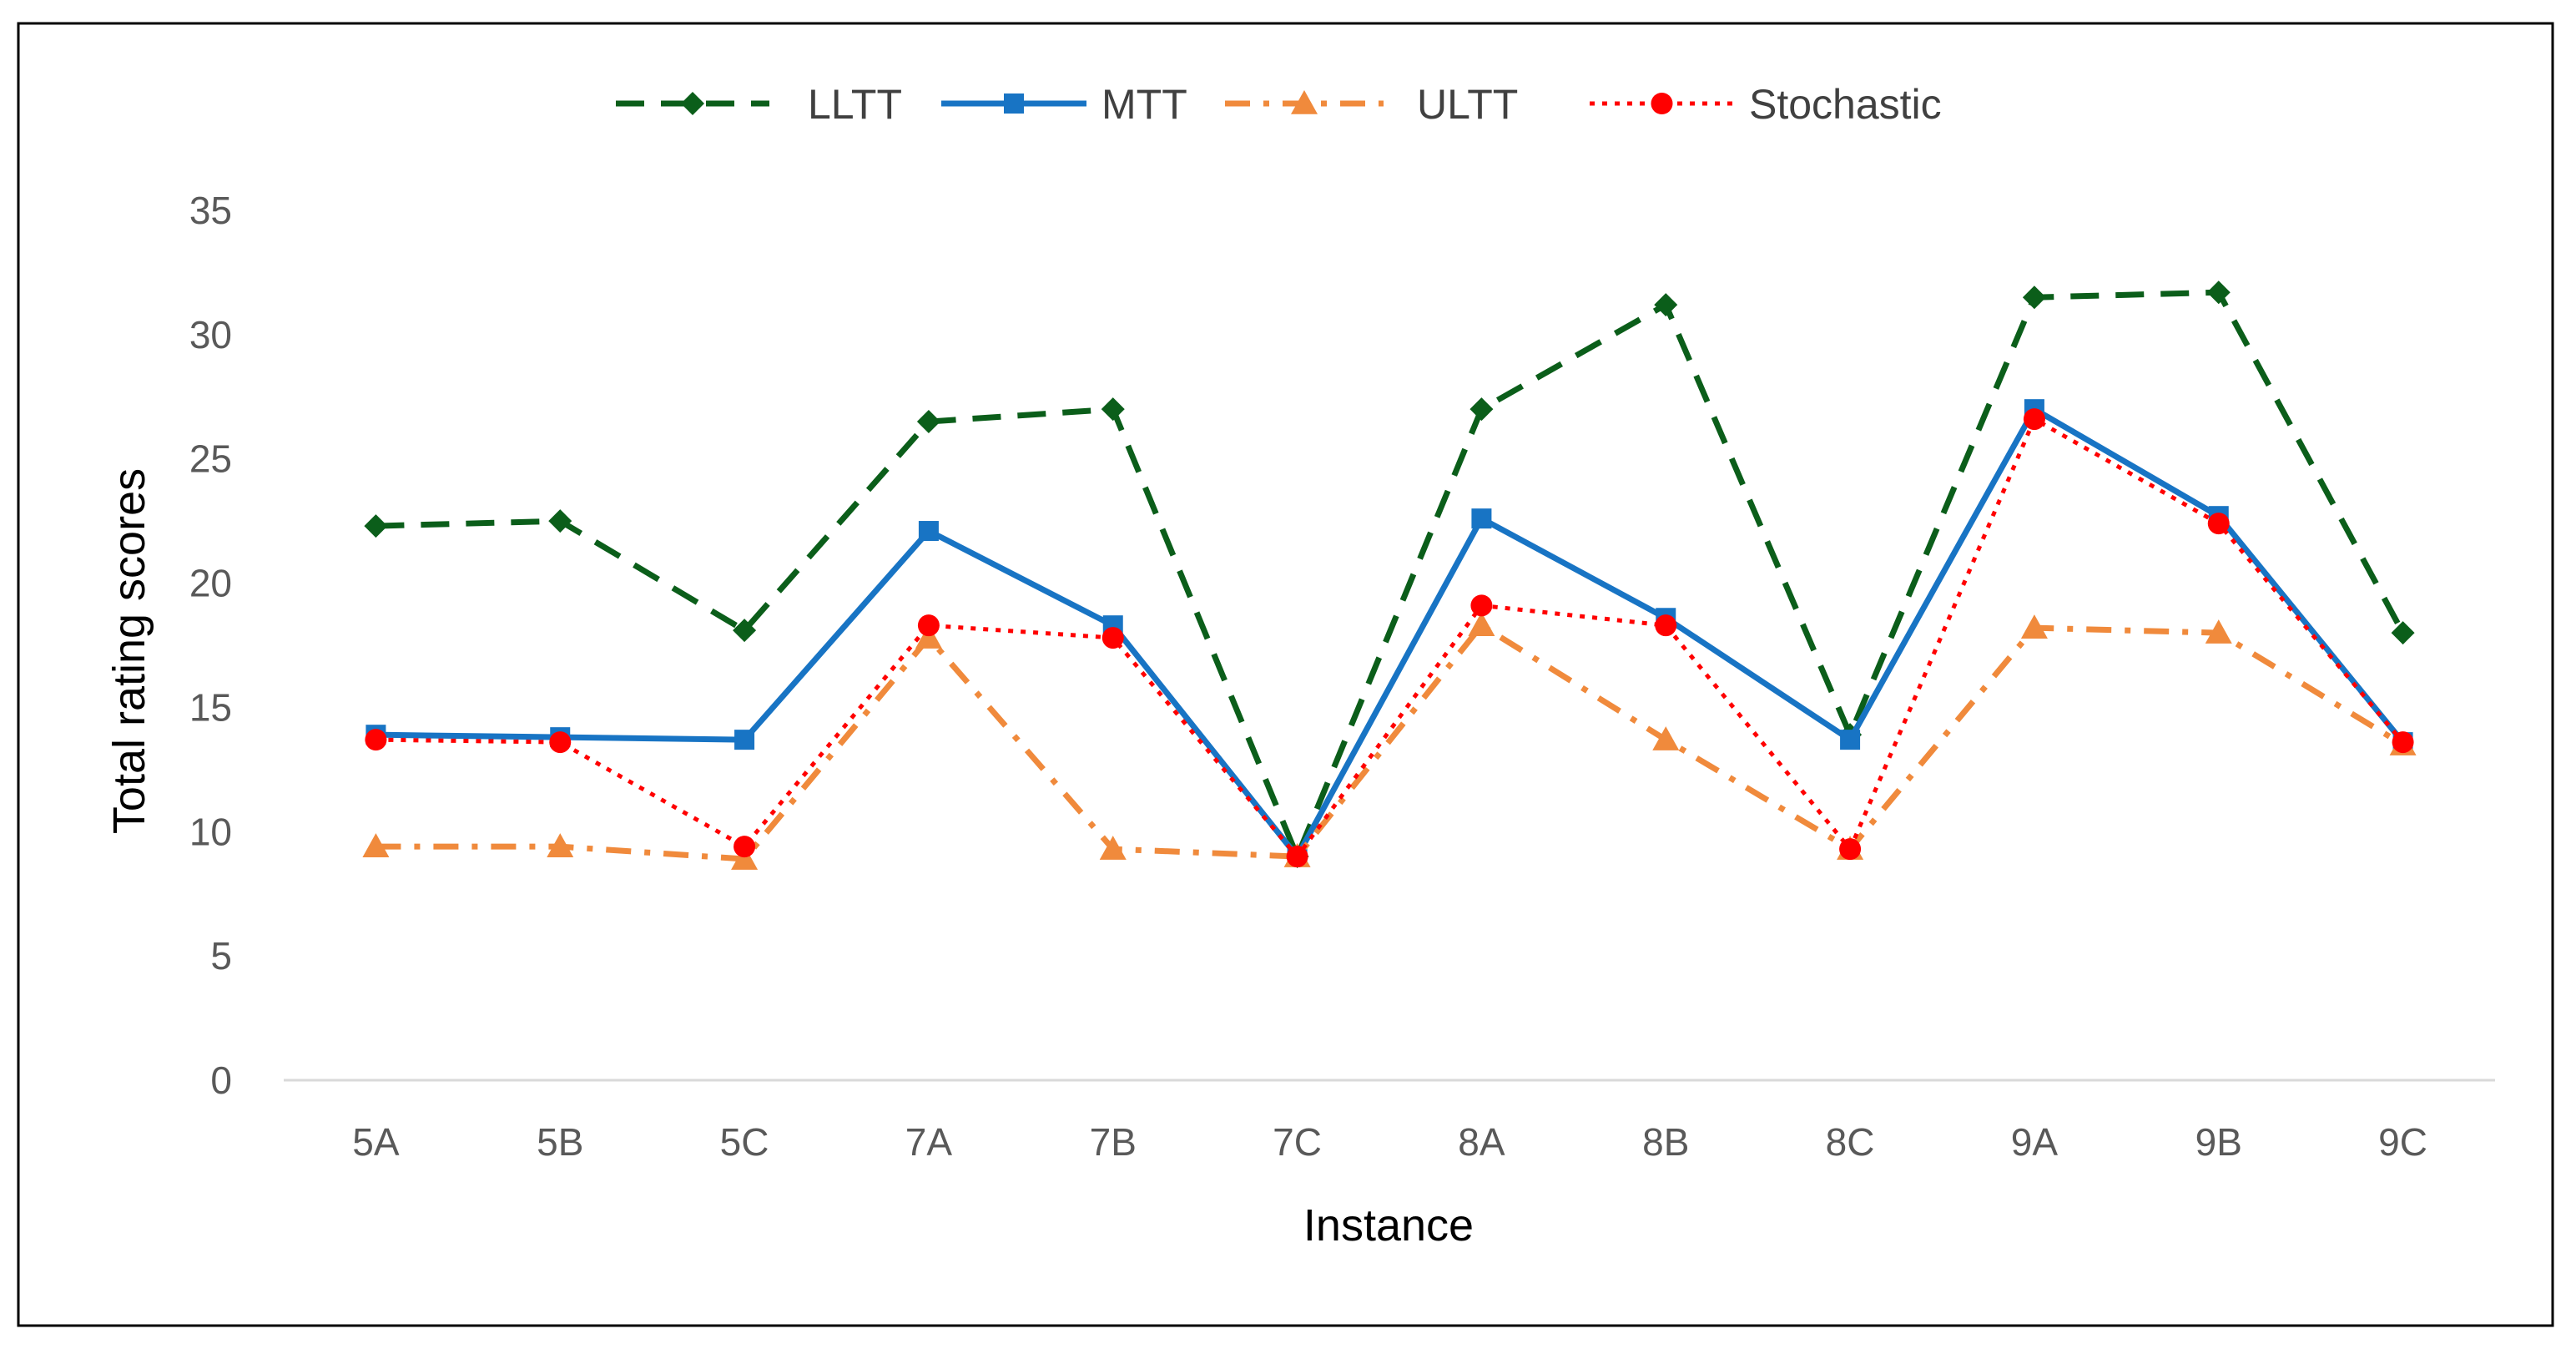 Image resolution: width=2576 pixels, height=1354 pixels. I want to click on legend-item-stochastic: Stochastic, so click(1766, 104).